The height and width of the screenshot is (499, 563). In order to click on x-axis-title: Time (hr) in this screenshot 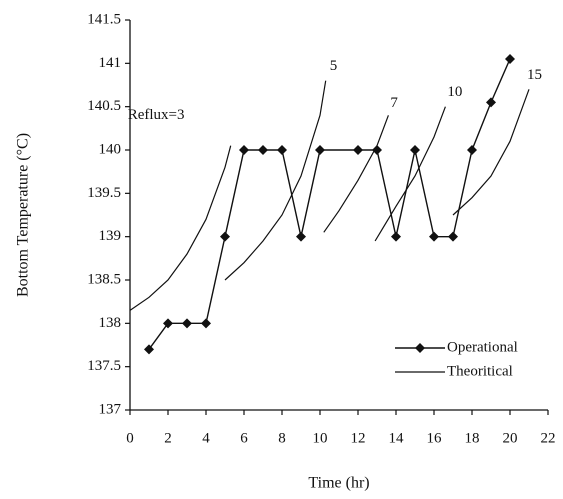, I will do `click(338, 483)`.